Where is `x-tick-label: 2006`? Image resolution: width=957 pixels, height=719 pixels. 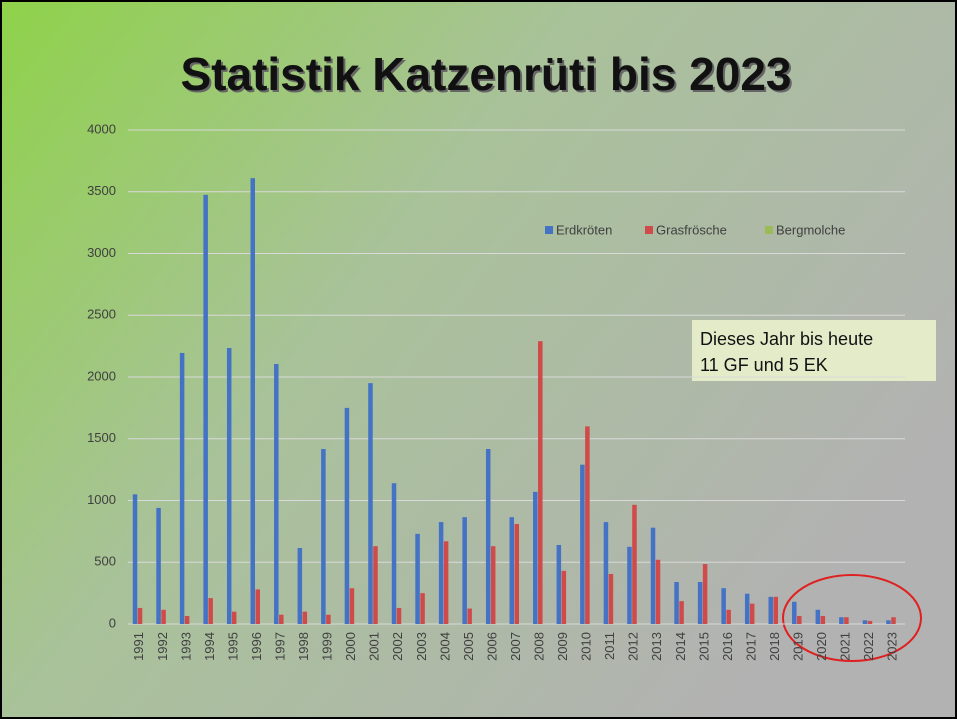
x-tick-label: 2006 is located at coordinates (491, 646).